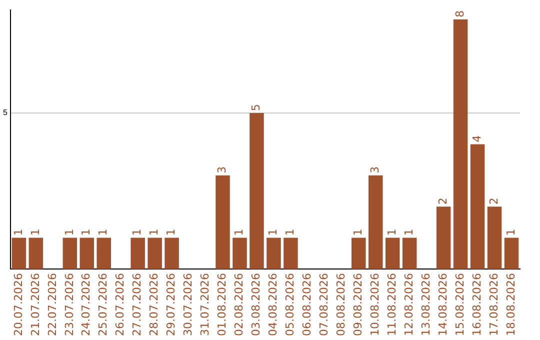 This screenshot has height=340, width=540. What do you see at coordinates (137, 304) in the screenshot?
I see `x-tick-label: 27.07.2026` at bounding box center [137, 304].